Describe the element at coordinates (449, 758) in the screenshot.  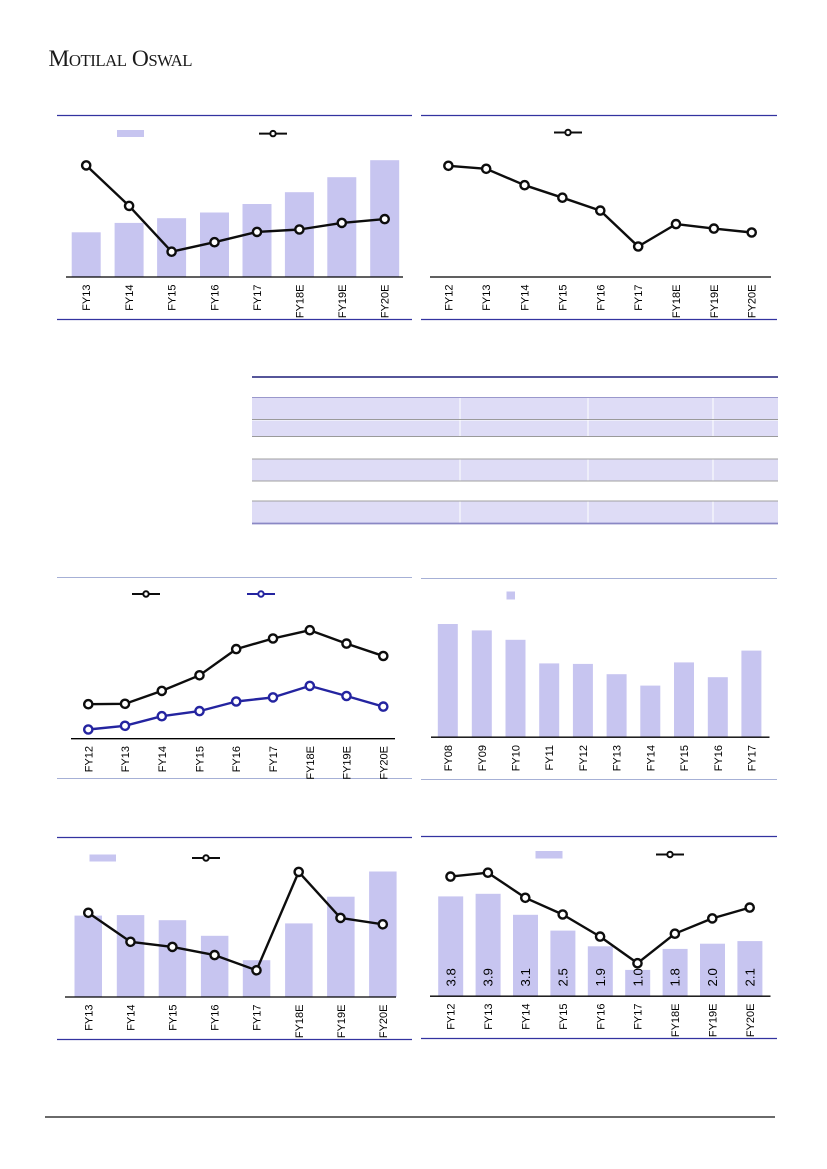
I see `svg-text: FY08` at that location.